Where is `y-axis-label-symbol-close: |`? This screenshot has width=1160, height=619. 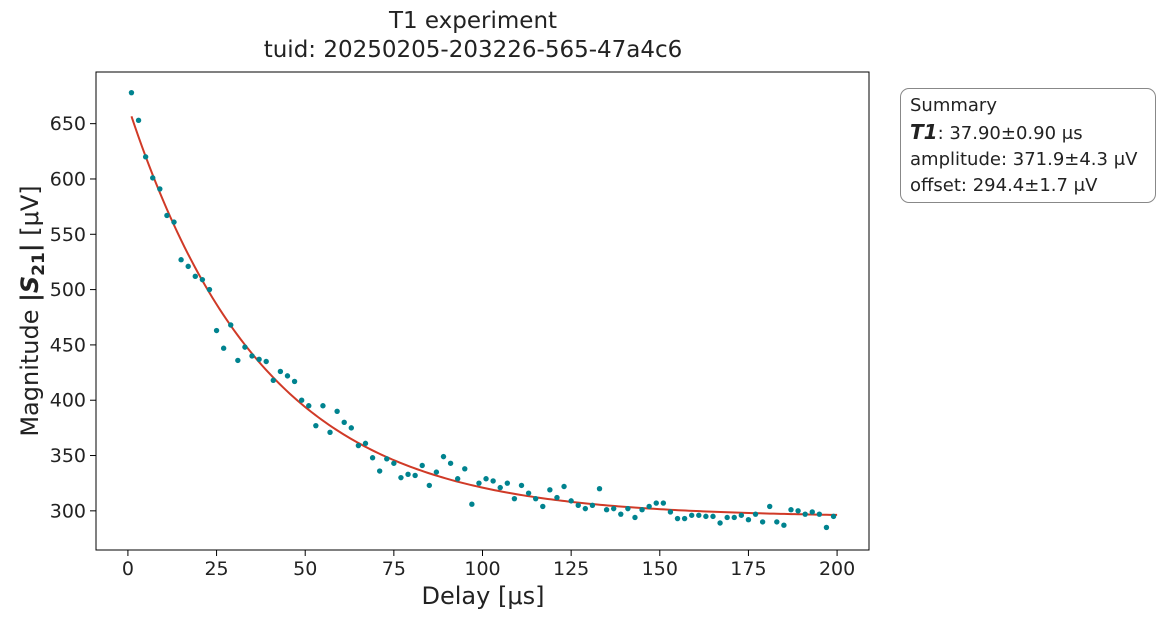
y-axis-label-symbol-close: | is located at coordinates (30, 247).